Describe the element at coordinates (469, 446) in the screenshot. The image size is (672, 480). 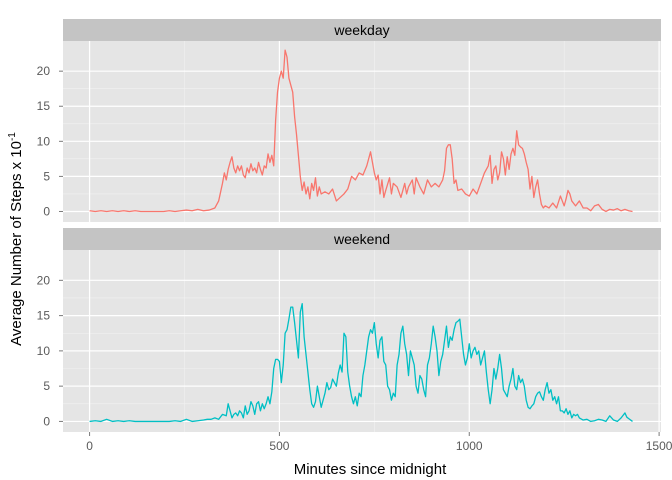
I see `x-tick-label: 1000` at that location.